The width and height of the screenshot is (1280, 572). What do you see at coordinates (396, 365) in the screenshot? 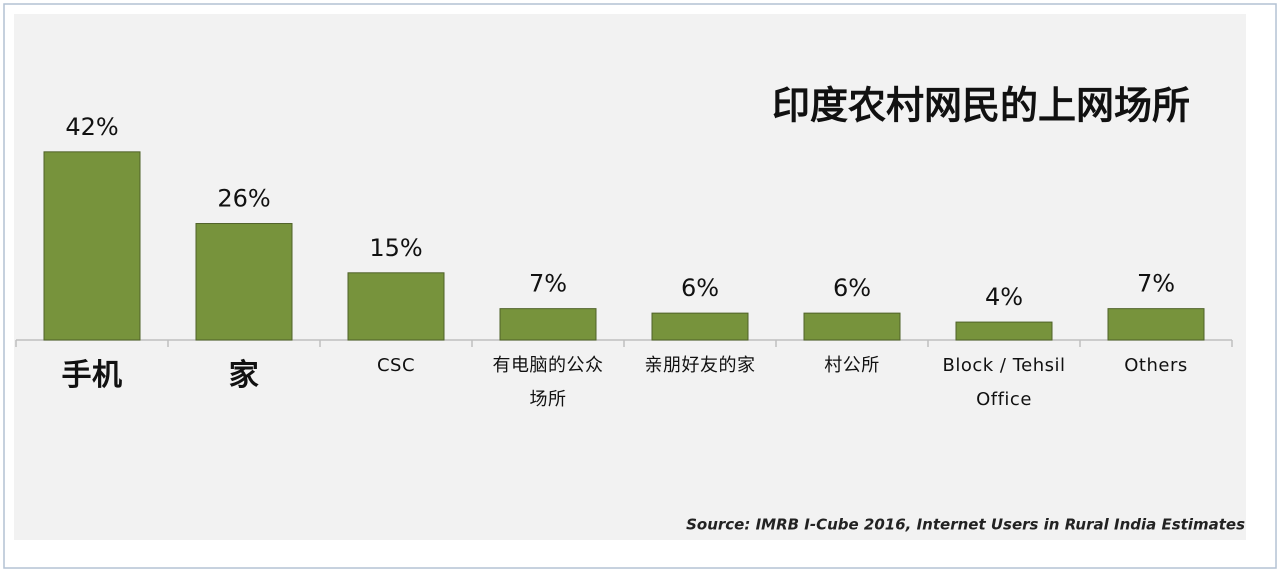
I see `x-tick-label: CSC` at bounding box center [396, 365].